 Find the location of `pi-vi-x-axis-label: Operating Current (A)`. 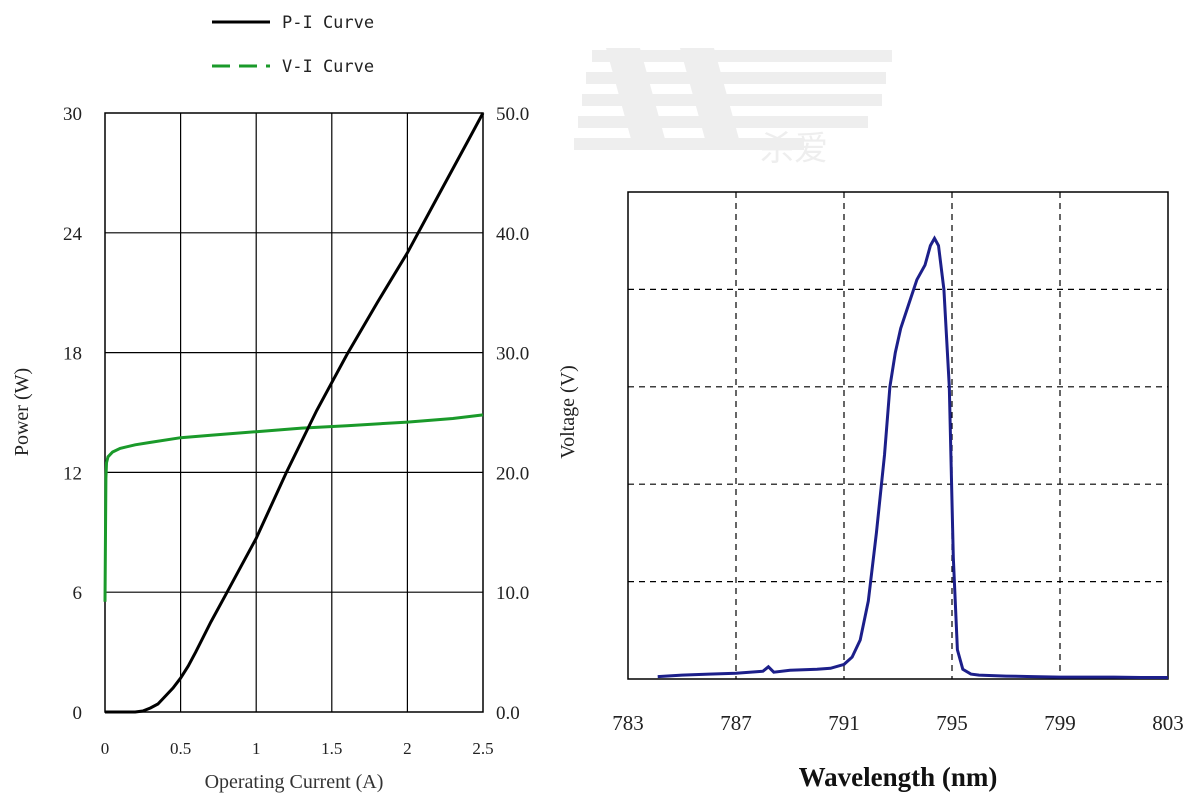

pi-vi-x-axis-label: Operating Current (A) is located at coordinates (294, 782).